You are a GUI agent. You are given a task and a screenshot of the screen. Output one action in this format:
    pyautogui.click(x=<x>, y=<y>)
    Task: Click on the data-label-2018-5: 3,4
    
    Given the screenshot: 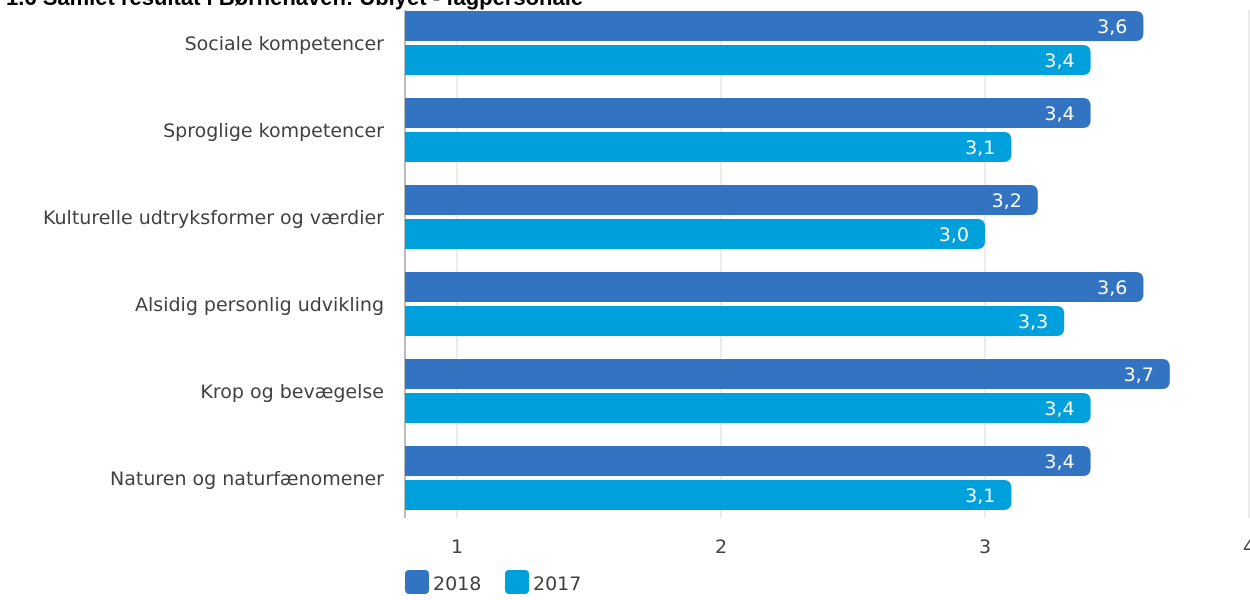 What is the action you would take?
    pyautogui.click(x=1059, y=462)
    